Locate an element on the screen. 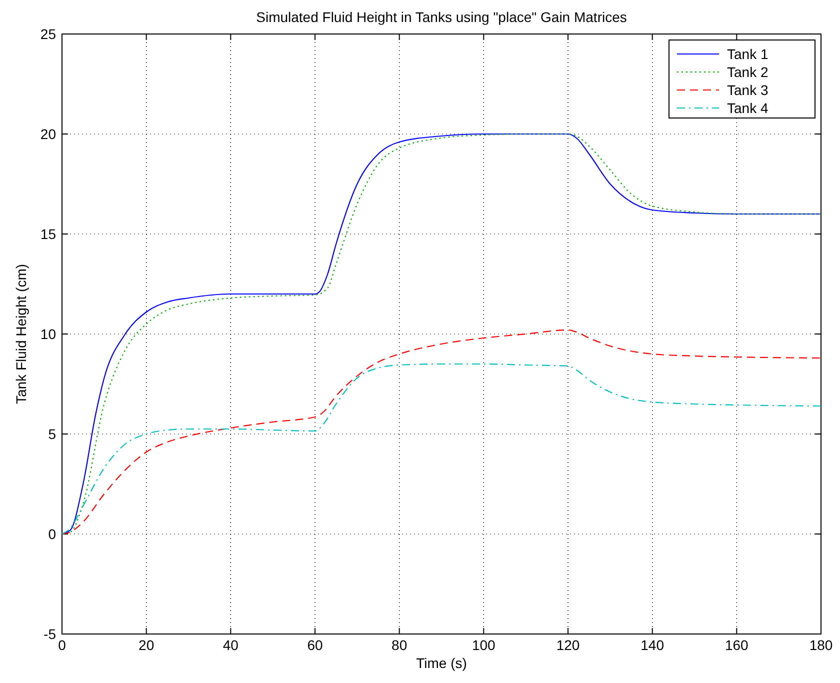 This screenshot has width=840, height=683. x-tick-label: 20 is located at coordinates (146, 645).